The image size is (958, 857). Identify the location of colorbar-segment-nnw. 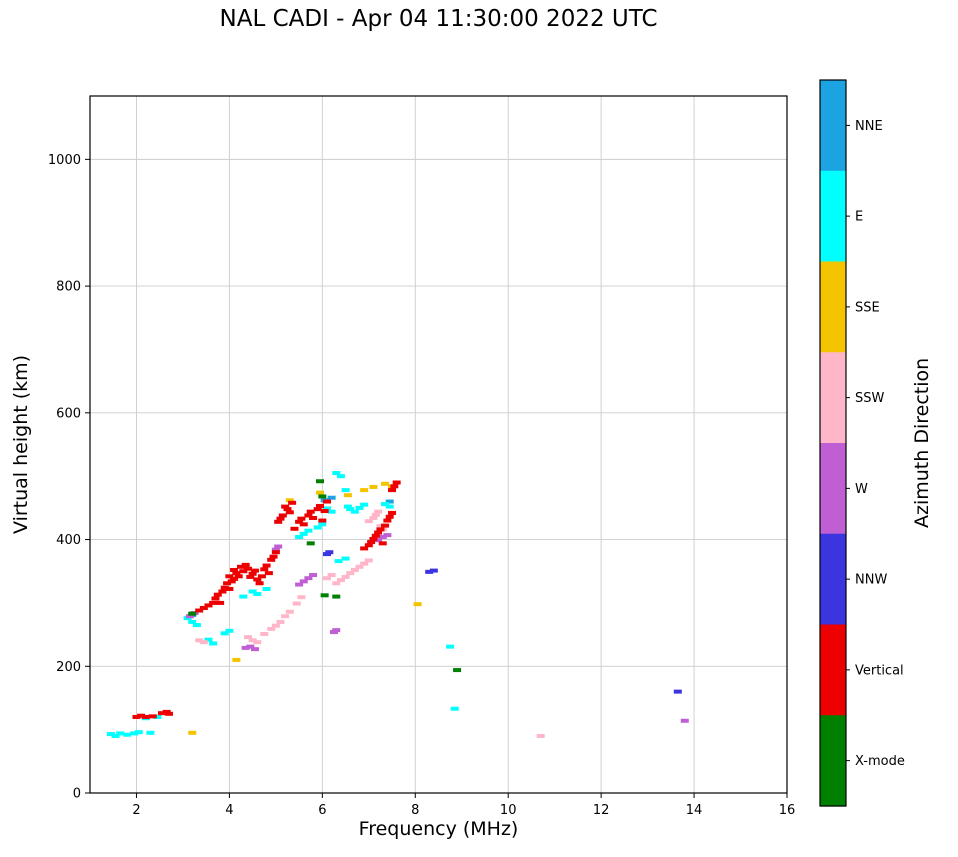
(833, 579).